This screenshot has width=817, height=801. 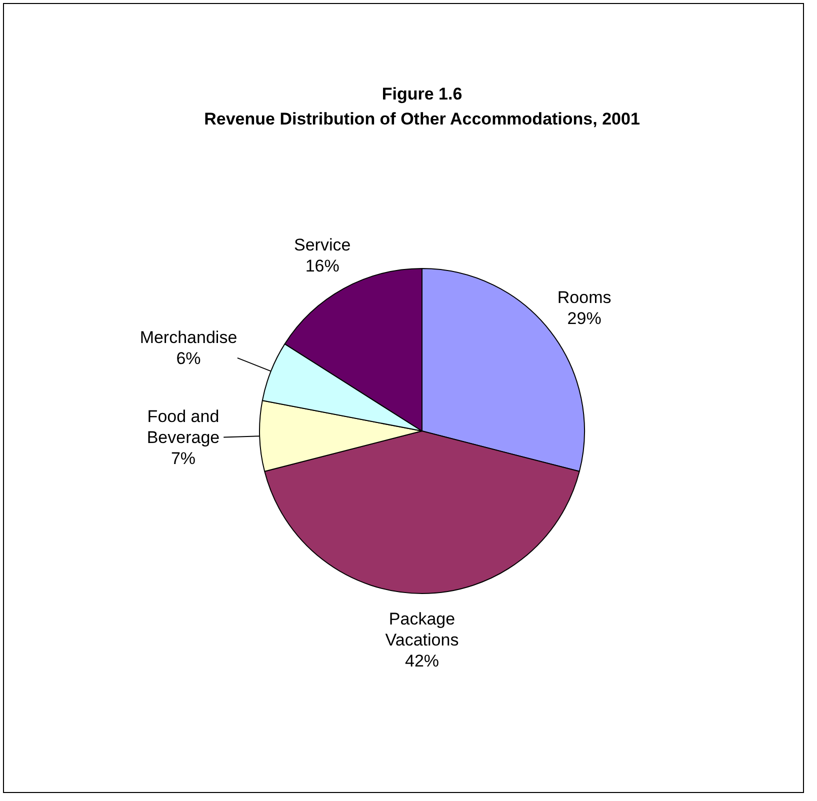 What do you see at coordinates (183, 427) in the screenshot?
I see `slice-label: Food and Beverage` at bounding box center [183, 427].